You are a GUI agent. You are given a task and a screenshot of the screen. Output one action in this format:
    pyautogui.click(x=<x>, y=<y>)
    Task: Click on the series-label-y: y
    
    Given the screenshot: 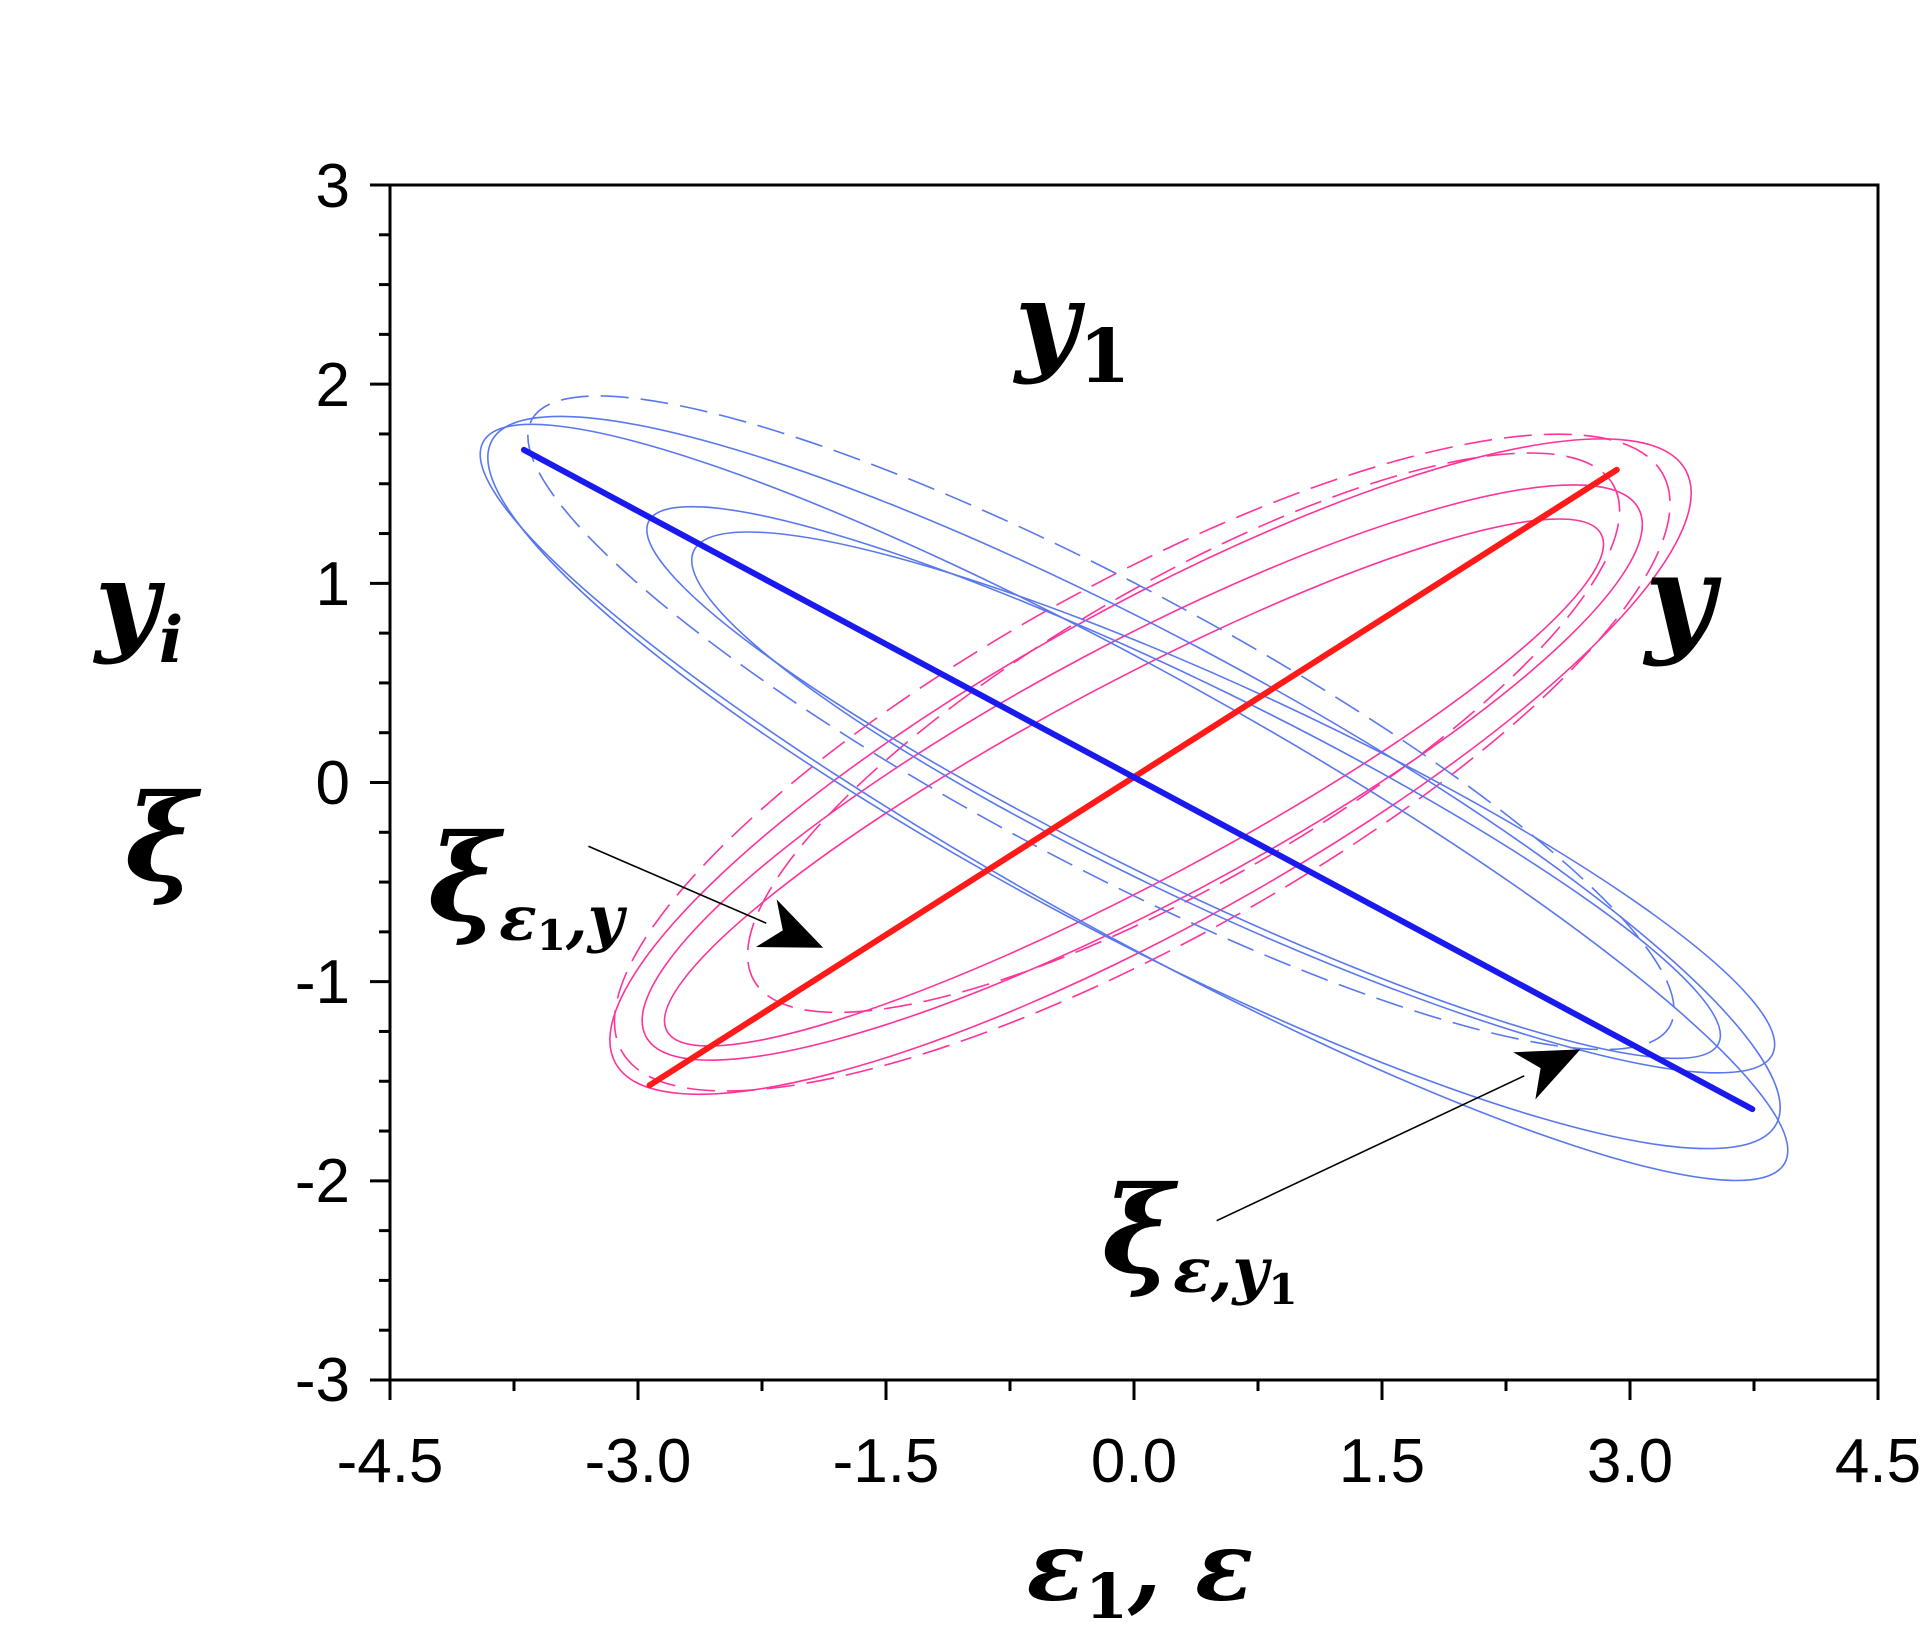 What is the action you would take?
    pyautogui.click(x=1682, y=598)
    